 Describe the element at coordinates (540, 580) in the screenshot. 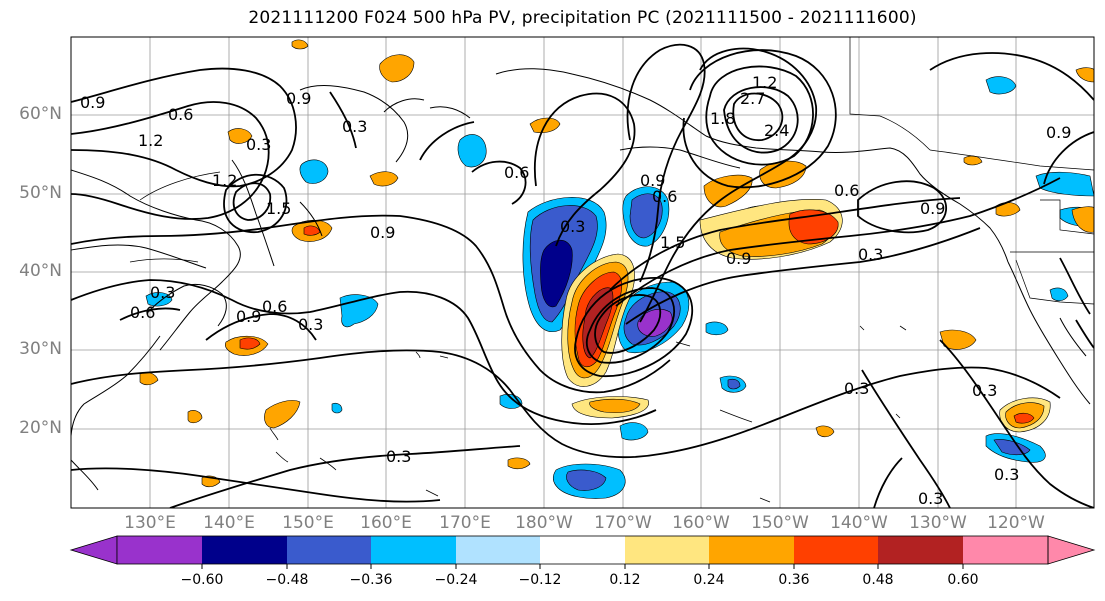

I see `colorbar-tick-label: −0.12` at that location.